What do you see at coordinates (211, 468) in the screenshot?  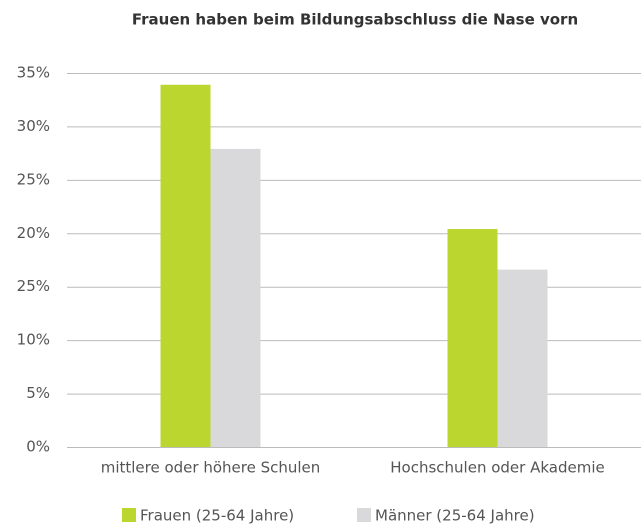 I see `x-tick-label: mittlere oder höhere Schulen` at bounding box center [211, 468].